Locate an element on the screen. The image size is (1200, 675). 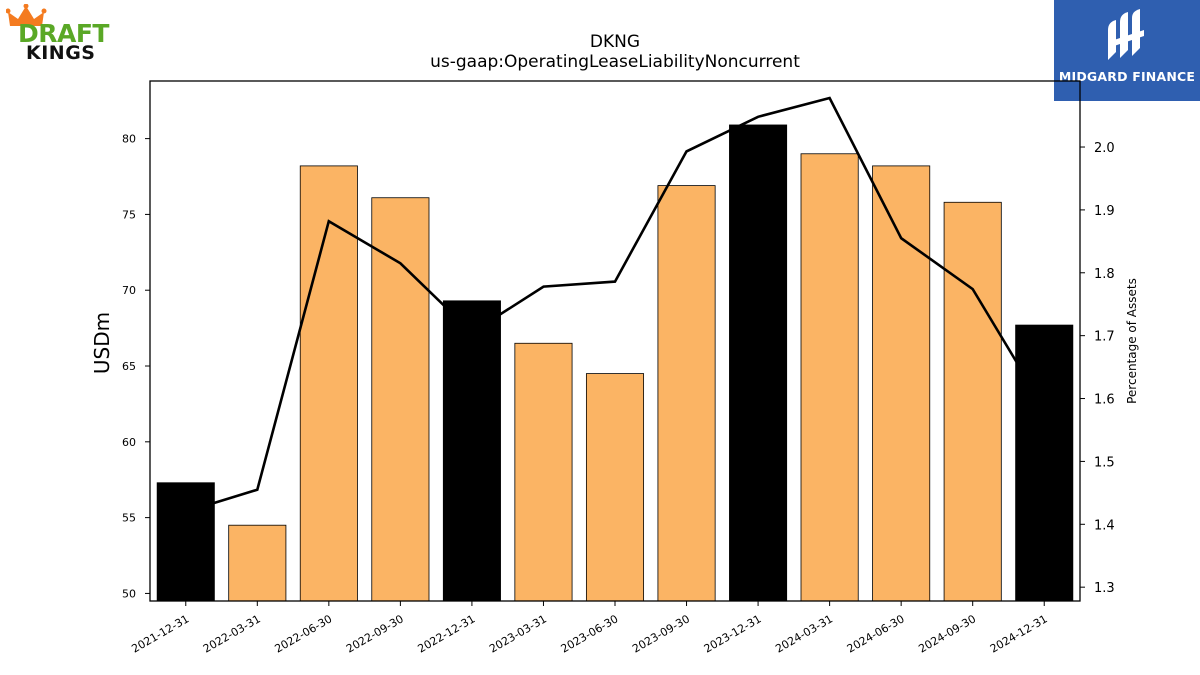
y-tick-label: 80 is located at coordinates (129, 139).